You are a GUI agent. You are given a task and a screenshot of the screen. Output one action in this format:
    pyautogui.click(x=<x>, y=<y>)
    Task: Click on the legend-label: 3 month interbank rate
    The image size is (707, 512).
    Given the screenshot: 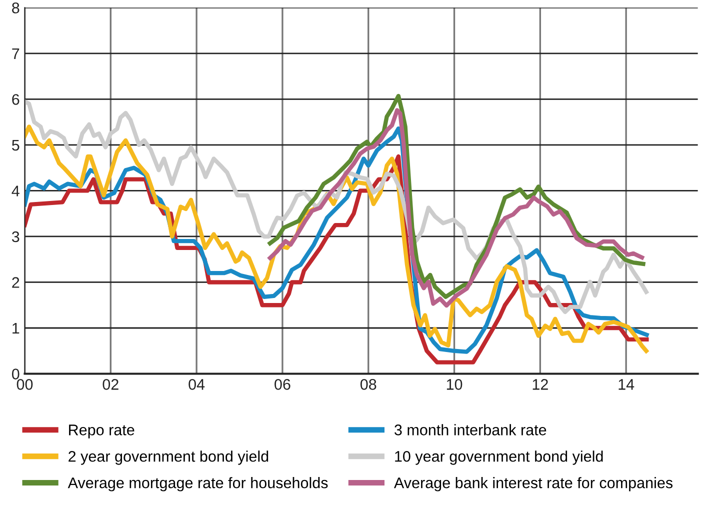 What is the action you would take?
    pyautogui.click(x=470, y=430)
    